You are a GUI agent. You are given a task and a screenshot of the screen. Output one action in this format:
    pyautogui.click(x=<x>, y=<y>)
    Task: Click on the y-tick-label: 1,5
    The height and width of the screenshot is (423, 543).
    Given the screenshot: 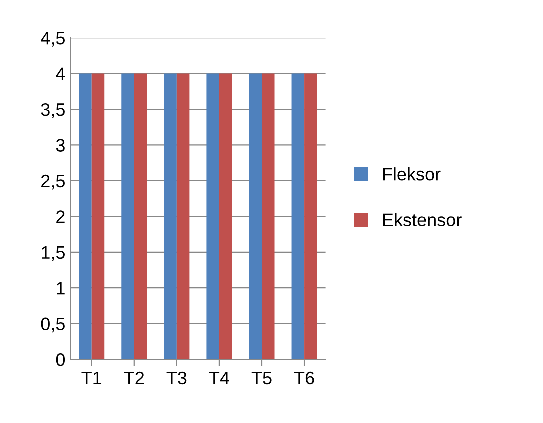 What is the action you would take?
    pyautogui.click(x=53, y=254)
    